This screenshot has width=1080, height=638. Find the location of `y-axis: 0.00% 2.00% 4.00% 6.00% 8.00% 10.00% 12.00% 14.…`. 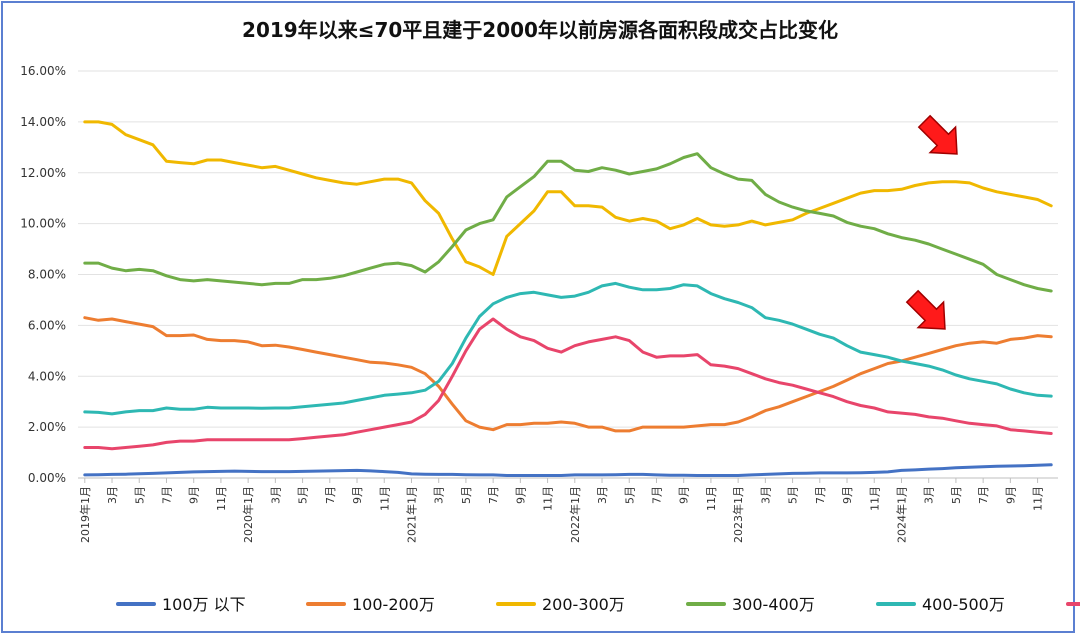

y-axis: 0.00% 2.00% 4.00% 6.00% 8.00% 10.00% 12.00% 14.… is located at coordinates (43, 274).